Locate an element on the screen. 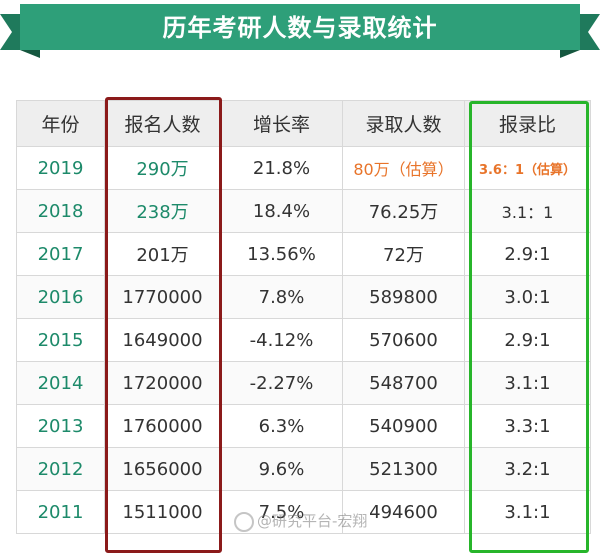  ratio-cell: 3.6：1（估算） is located at coordinates (527, 168).